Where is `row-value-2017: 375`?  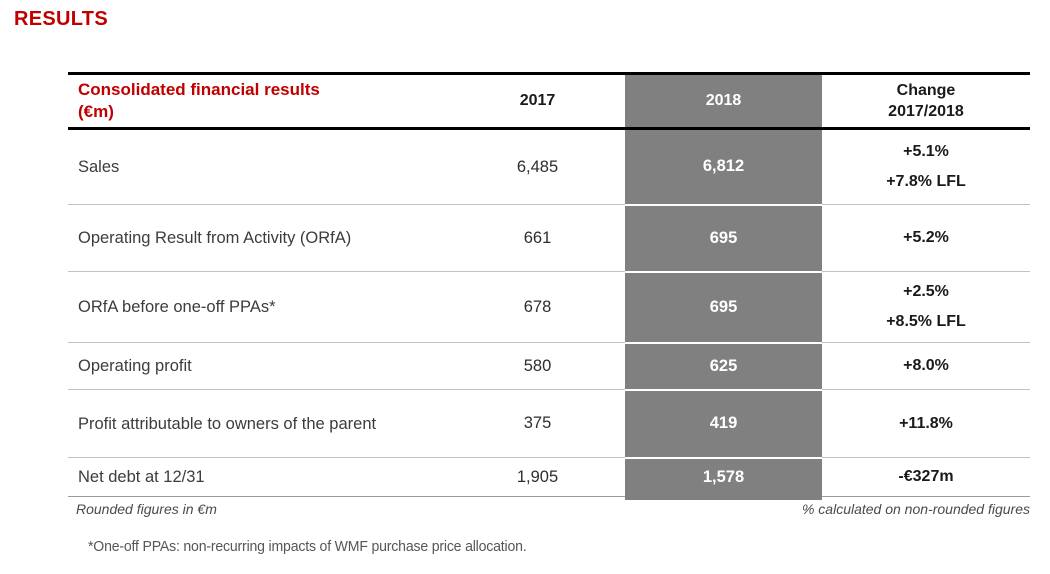
row-value-2017: 375 is located at coordinates (537, 423).